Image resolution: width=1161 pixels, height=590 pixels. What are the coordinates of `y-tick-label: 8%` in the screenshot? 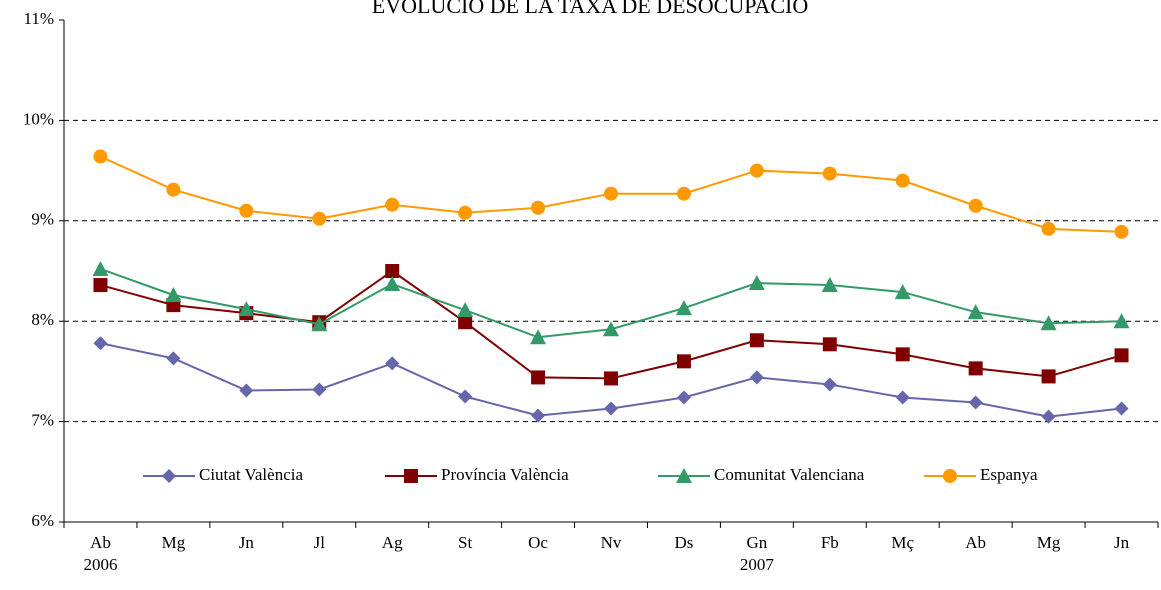 It's located at (42, 319).